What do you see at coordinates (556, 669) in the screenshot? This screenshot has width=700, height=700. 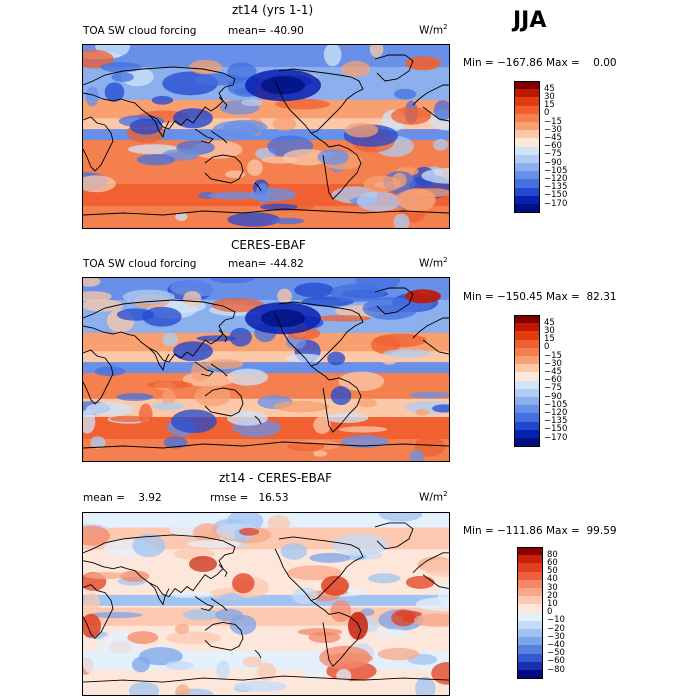 I see `colorbar-label: −80` at bounding box center [556, 669].